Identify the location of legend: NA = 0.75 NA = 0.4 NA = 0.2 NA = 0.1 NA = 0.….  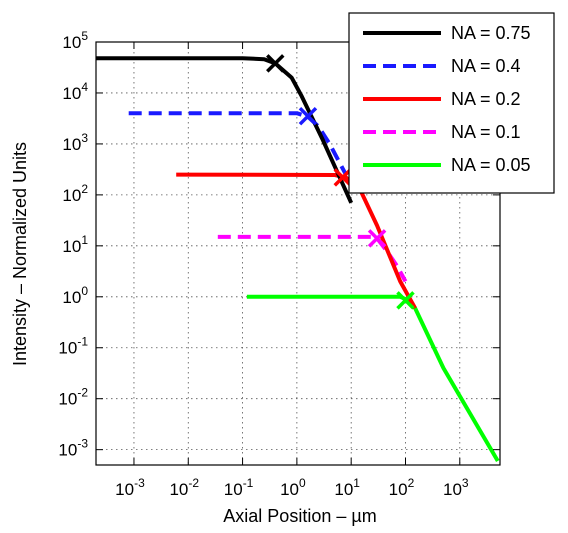
(451, 103).